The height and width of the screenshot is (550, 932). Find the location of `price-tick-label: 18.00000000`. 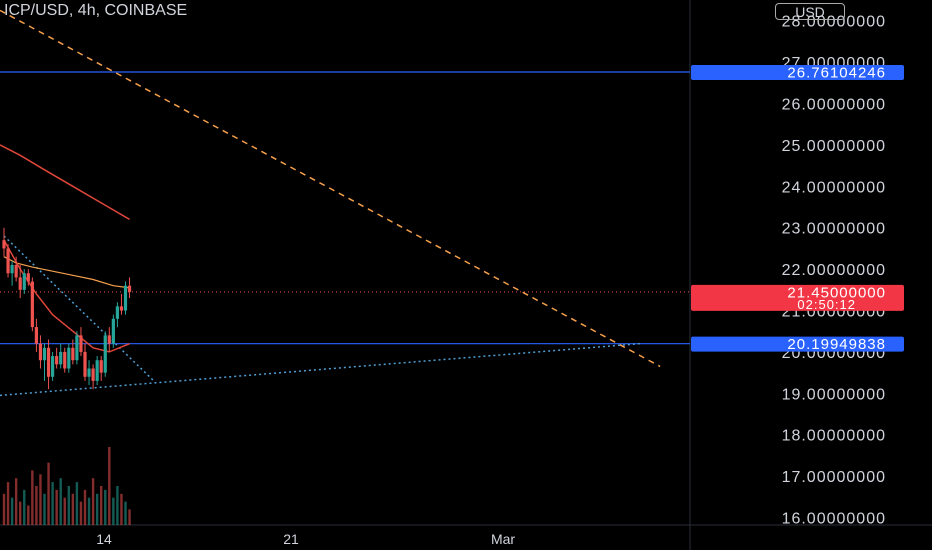

price-tick-label: 18.00000000 is located at coordinates (834, 436).